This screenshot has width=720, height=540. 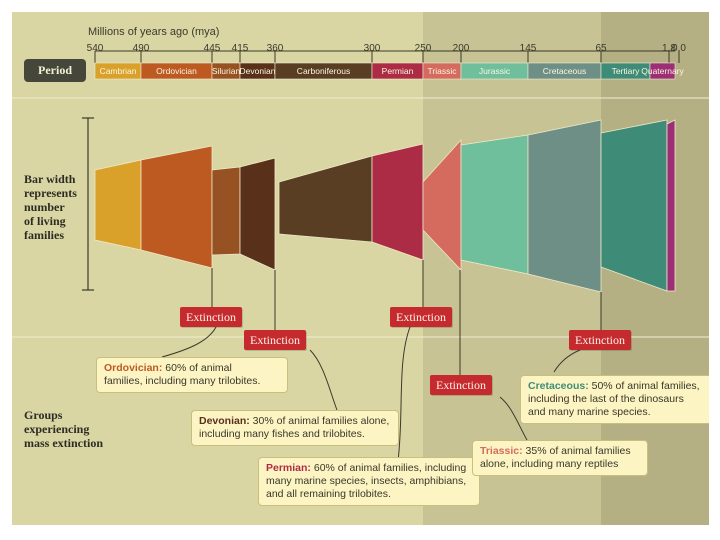 I want to click on scale-tick-label: 1.8, so click(x=669, y=48).